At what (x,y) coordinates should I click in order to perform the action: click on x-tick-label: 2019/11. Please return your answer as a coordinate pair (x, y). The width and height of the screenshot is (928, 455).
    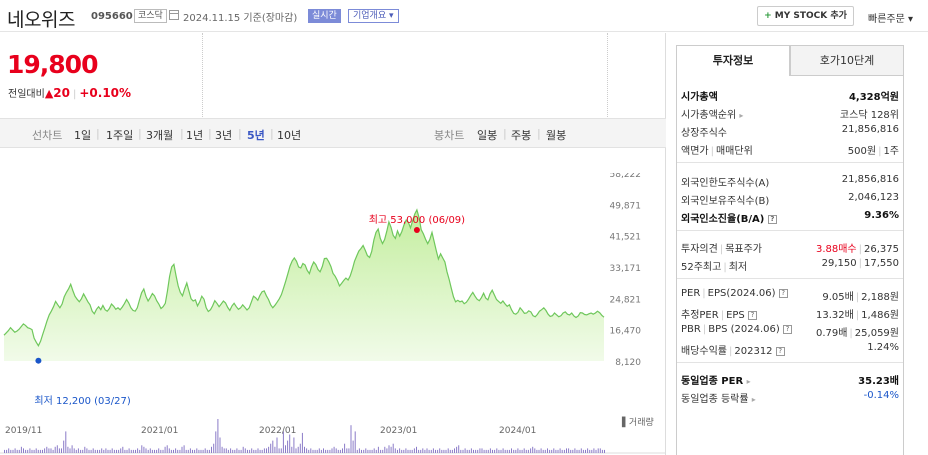
    Looking at the image, I should click on (24, 431).